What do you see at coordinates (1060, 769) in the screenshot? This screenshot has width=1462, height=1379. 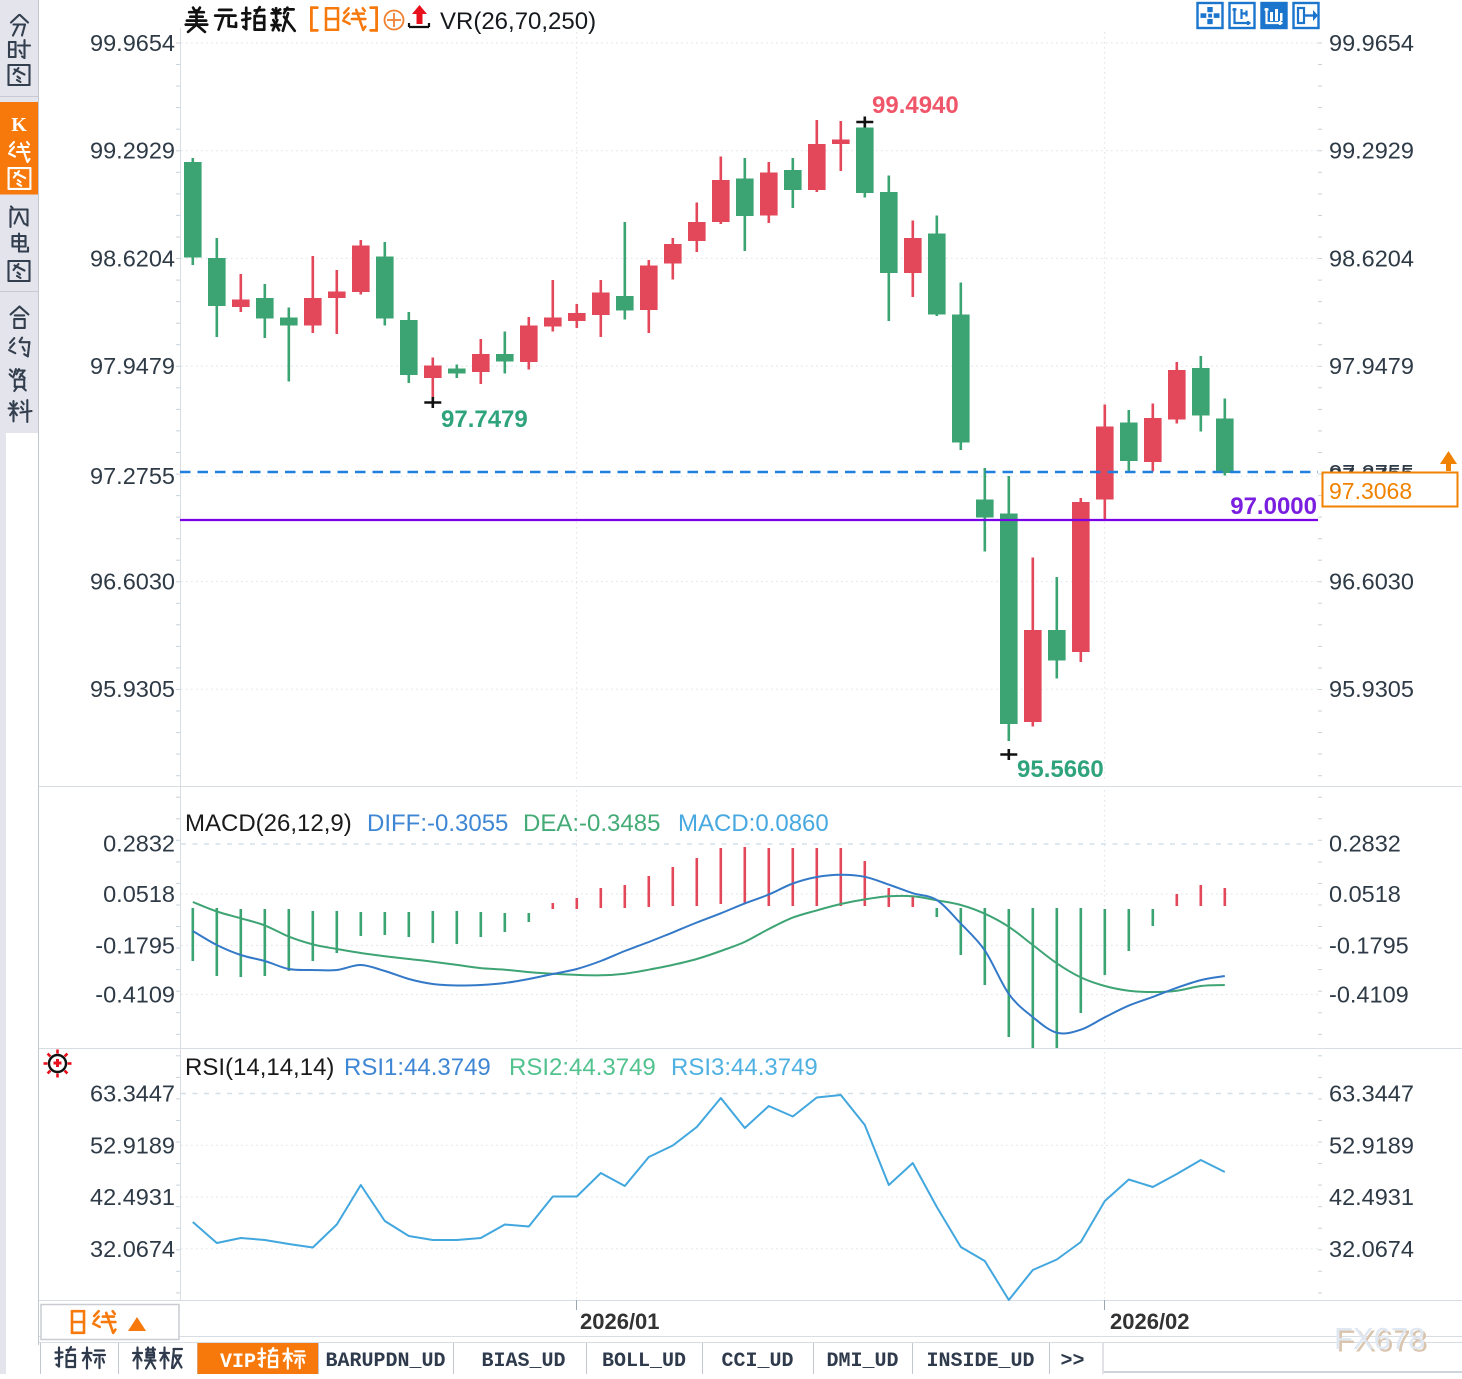 I see `svg-text: 95.5660` at bounding box center [1060, 769].